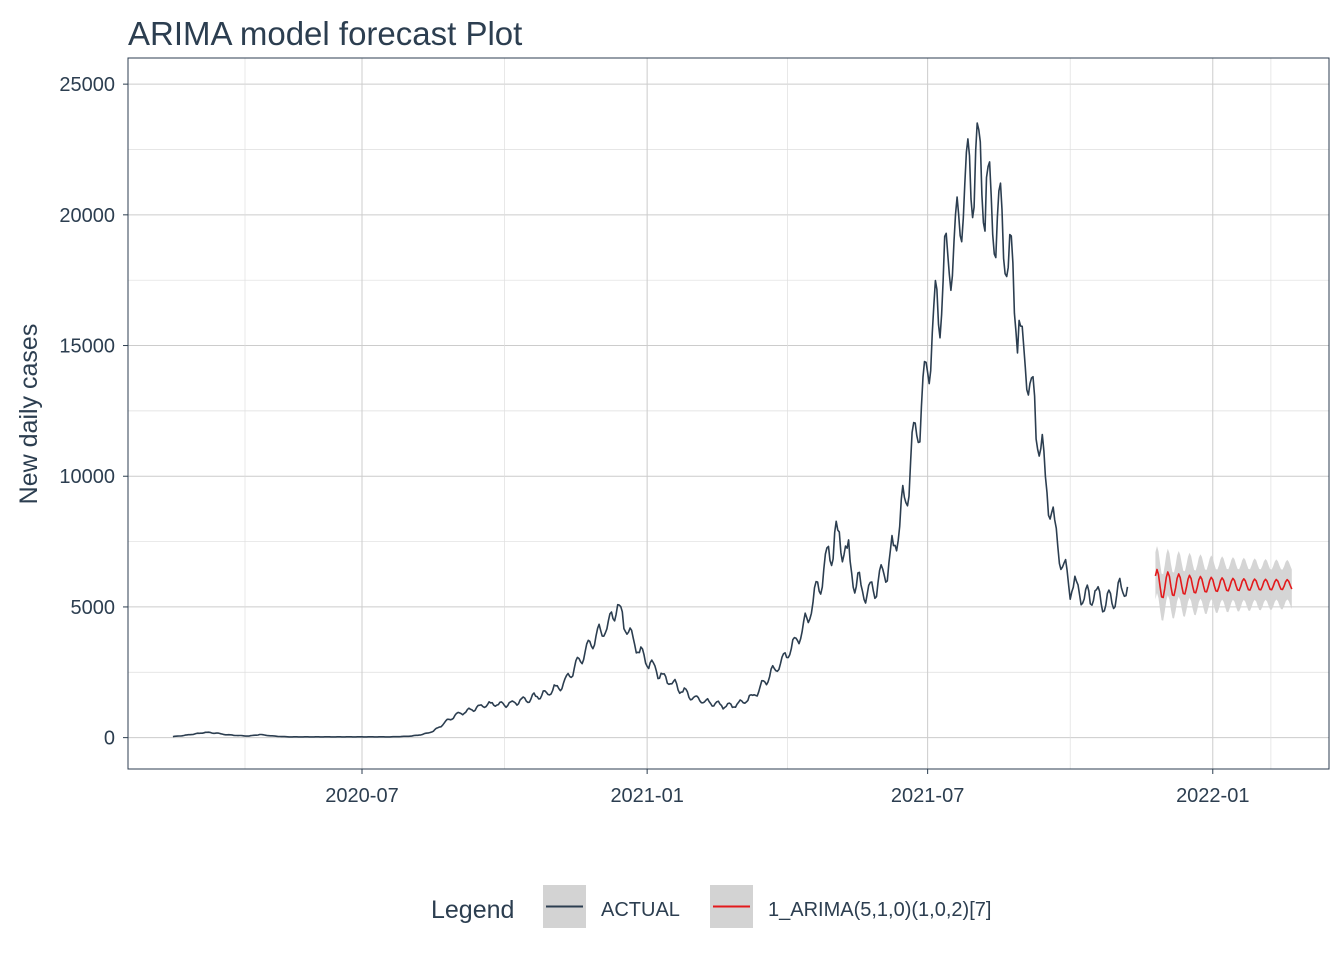  I want to click on forecast-interval-layer, so click(1223, 583).